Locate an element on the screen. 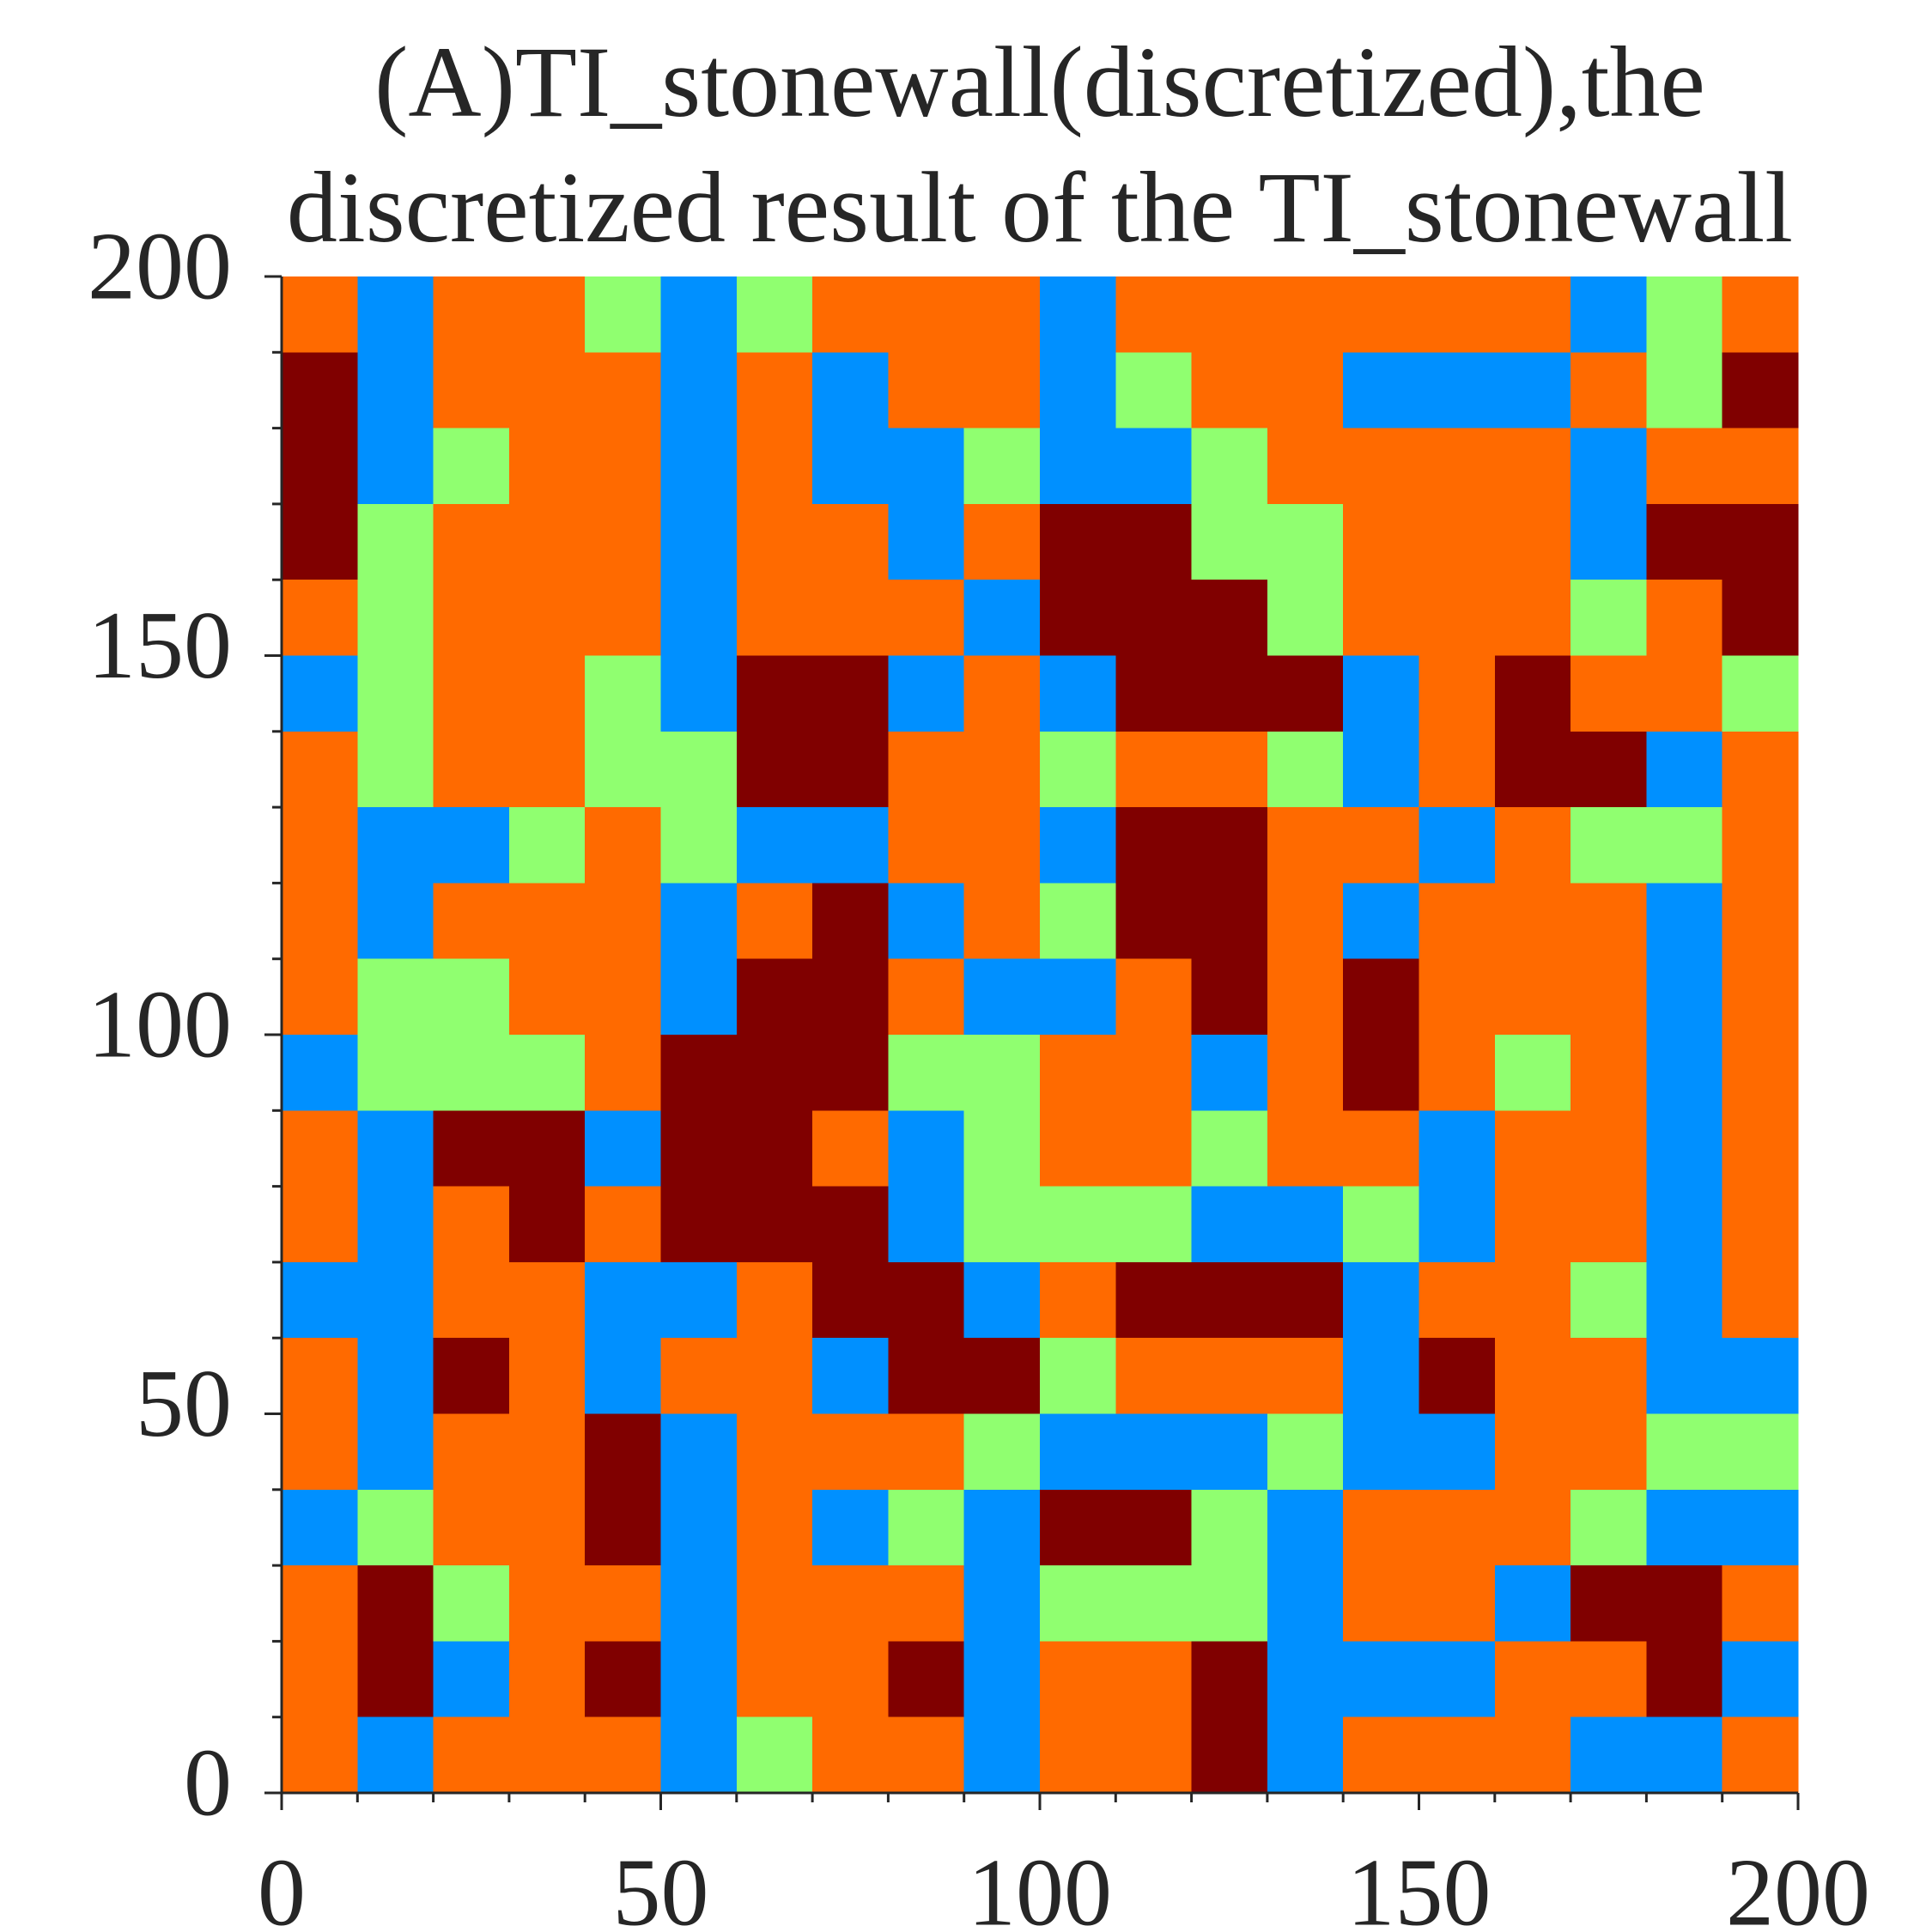 The image size is (1932, 1932). y-tick-label: 50 is located at coordinates (184, 1404).